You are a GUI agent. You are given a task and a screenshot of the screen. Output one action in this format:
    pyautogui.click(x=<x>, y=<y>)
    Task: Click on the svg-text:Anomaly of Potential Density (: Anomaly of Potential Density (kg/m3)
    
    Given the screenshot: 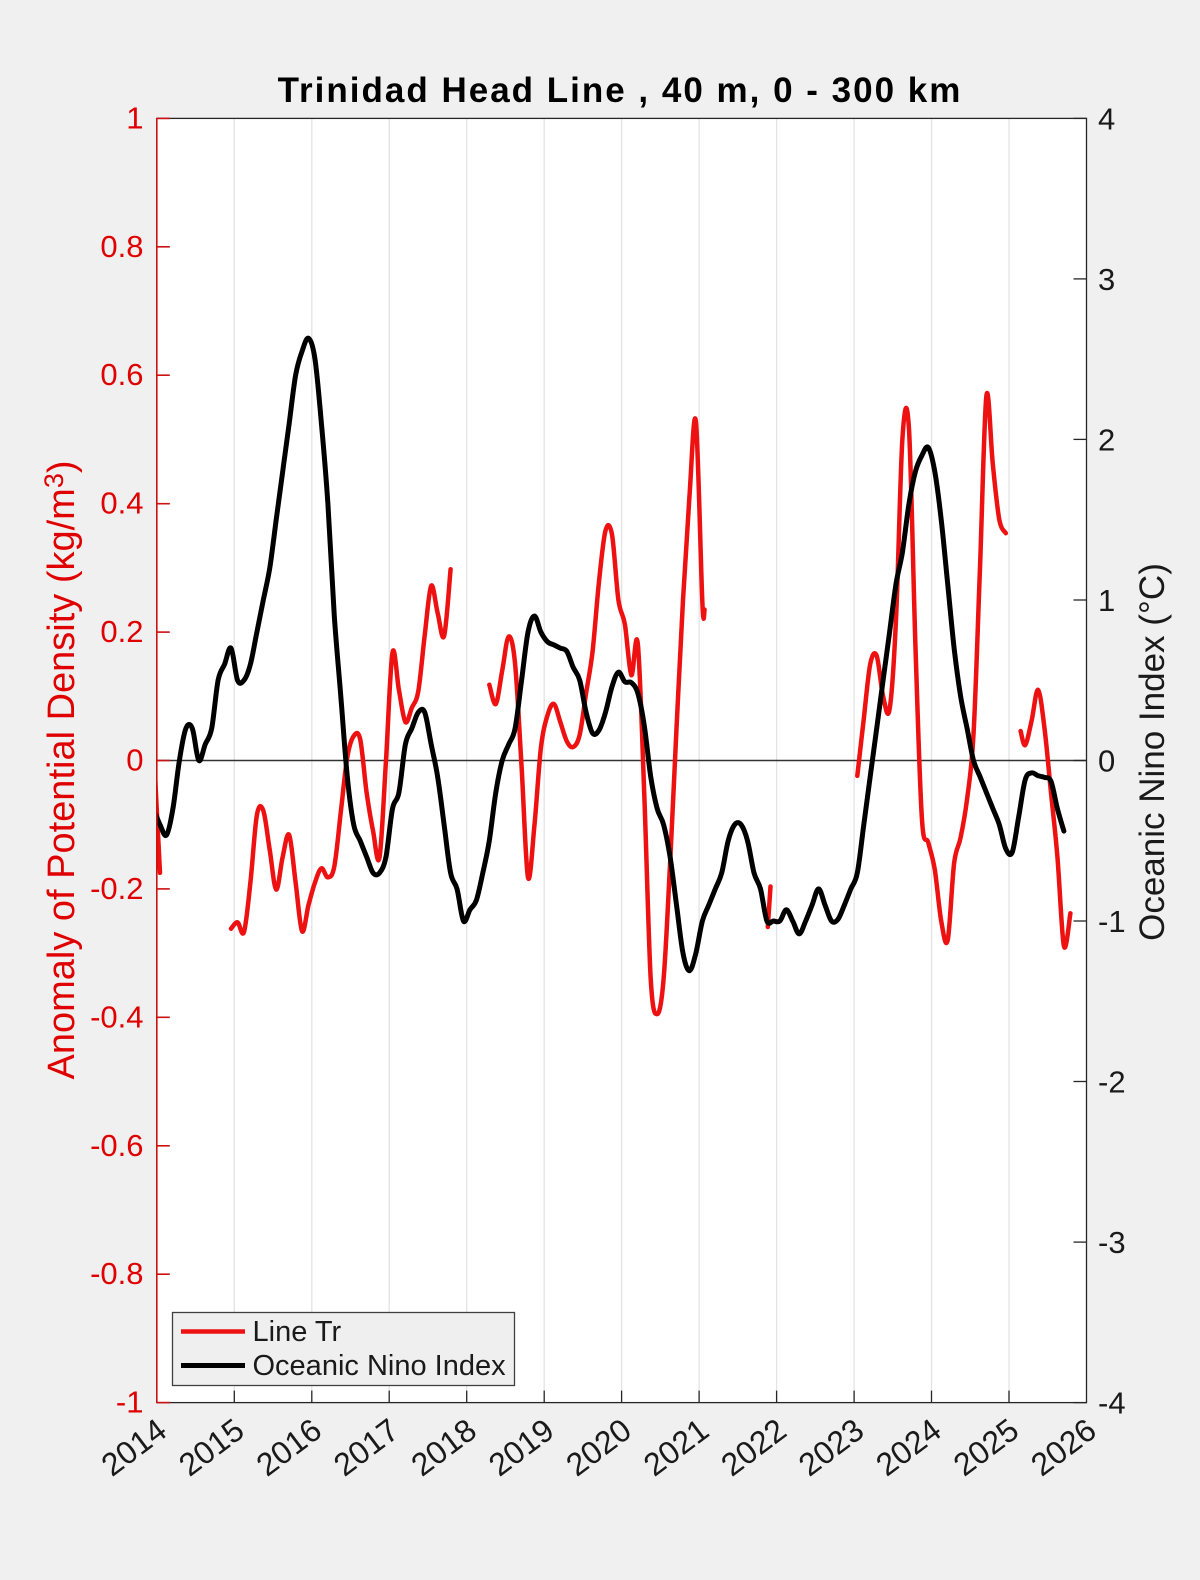 What is the action you would take?
    pyautogui.click(x=61, y=769)
    